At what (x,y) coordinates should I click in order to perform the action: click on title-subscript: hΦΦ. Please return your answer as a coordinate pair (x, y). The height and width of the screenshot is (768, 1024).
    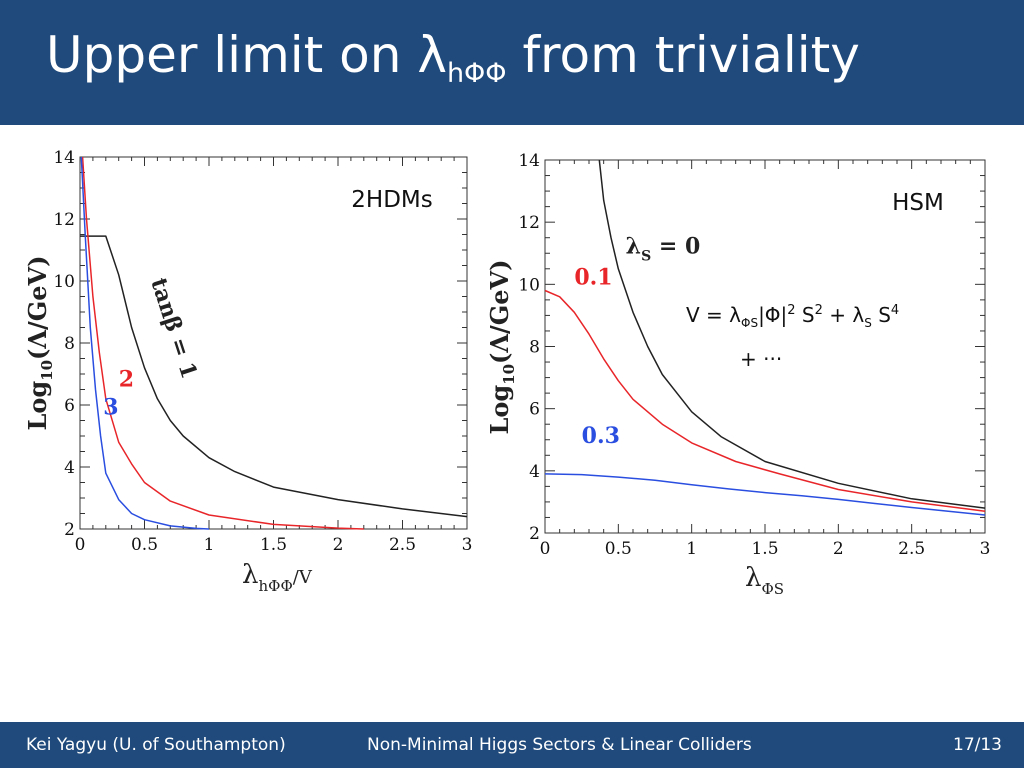
    Looking at the image, I should click on (476, 73).